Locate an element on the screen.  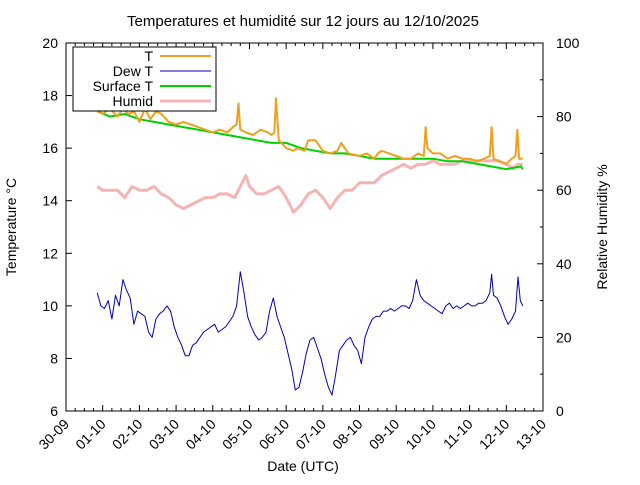
y2-axis-label: Relative Humidity % is located at coordinates (602, 226).